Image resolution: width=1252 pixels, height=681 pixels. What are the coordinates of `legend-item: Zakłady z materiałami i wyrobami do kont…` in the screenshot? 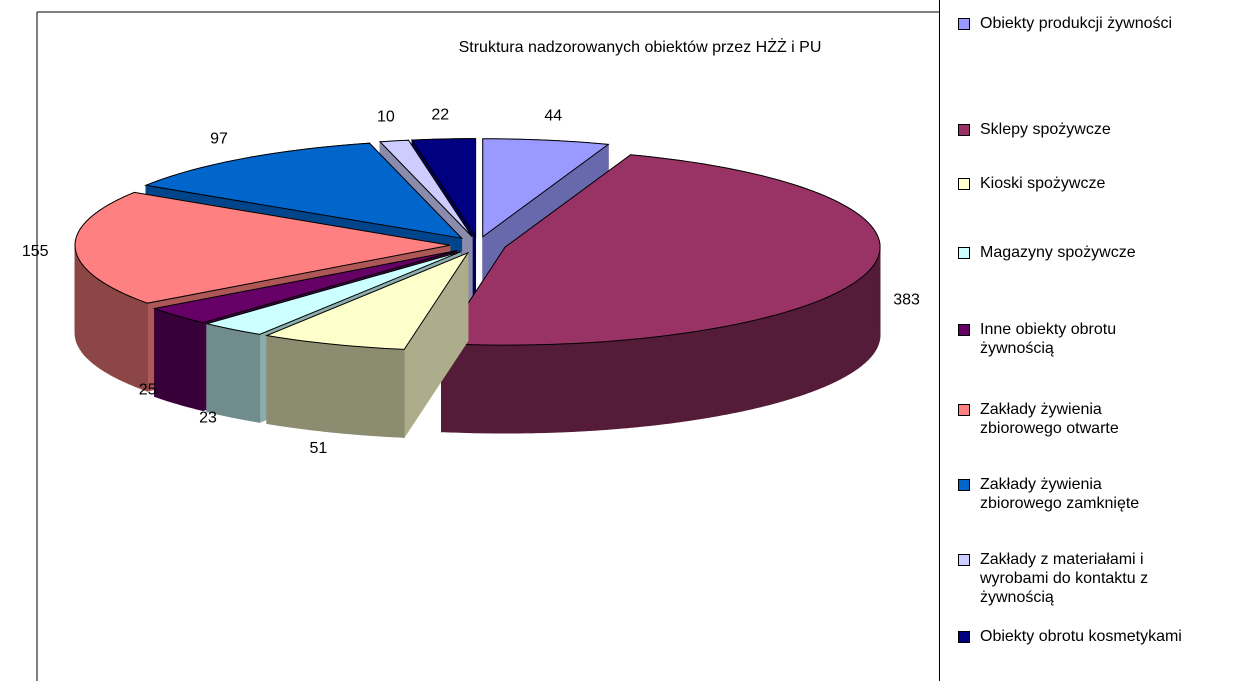 It's located at (1074, 578).